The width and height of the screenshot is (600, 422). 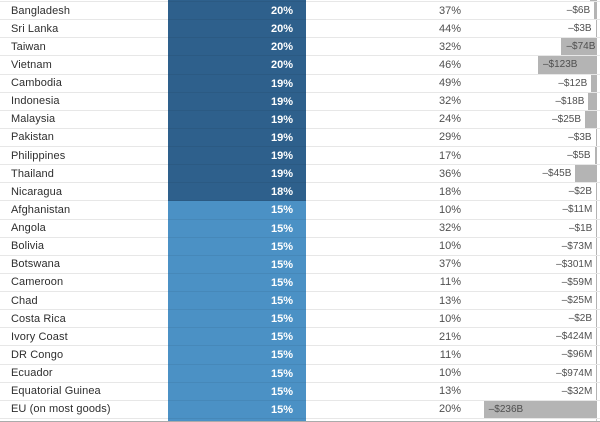 I want to click on table-row: Vietnam 20% 46% –$123B, so click(x=300, y=65).